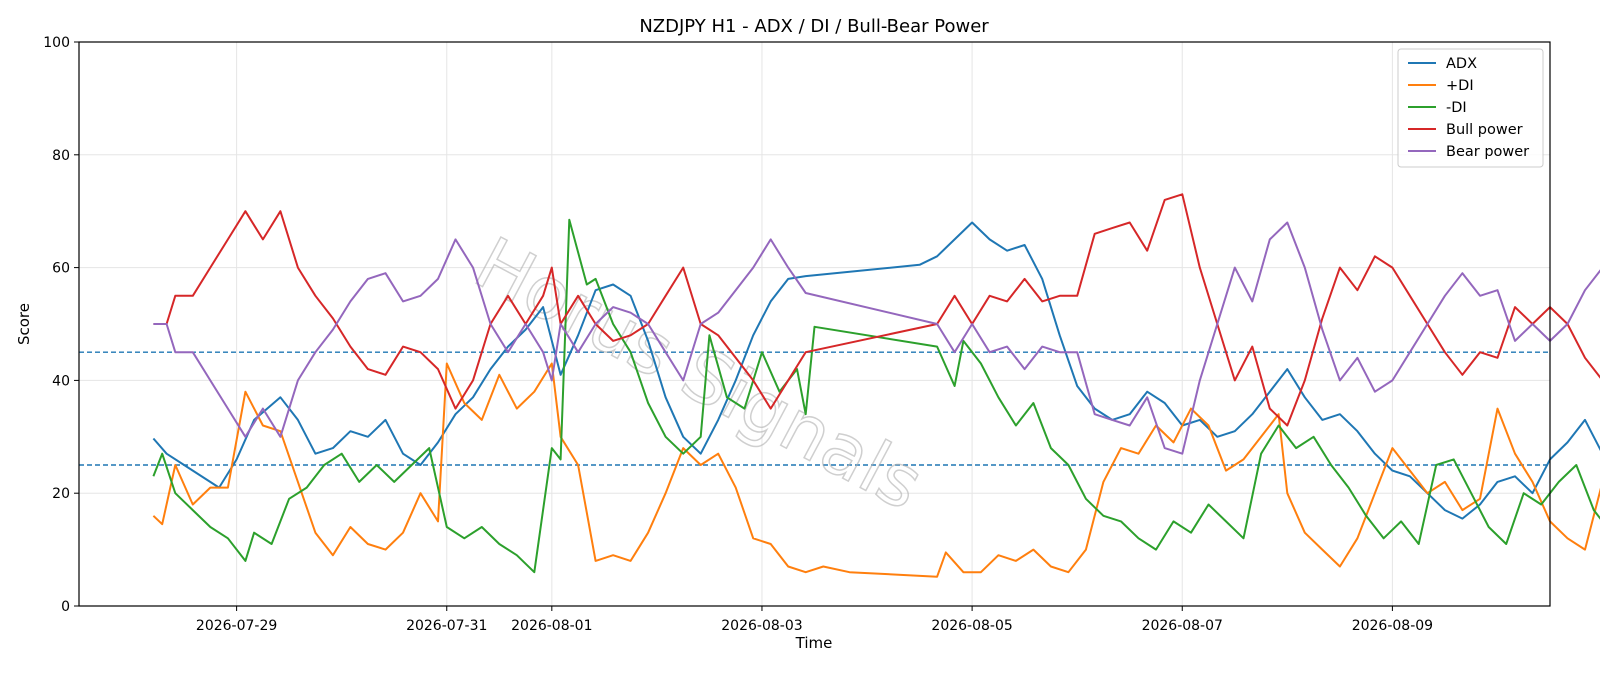 This screenshot has height=686, width=1600. I want to click on x-tick-label: 2026-07-29, so click(236, 626).